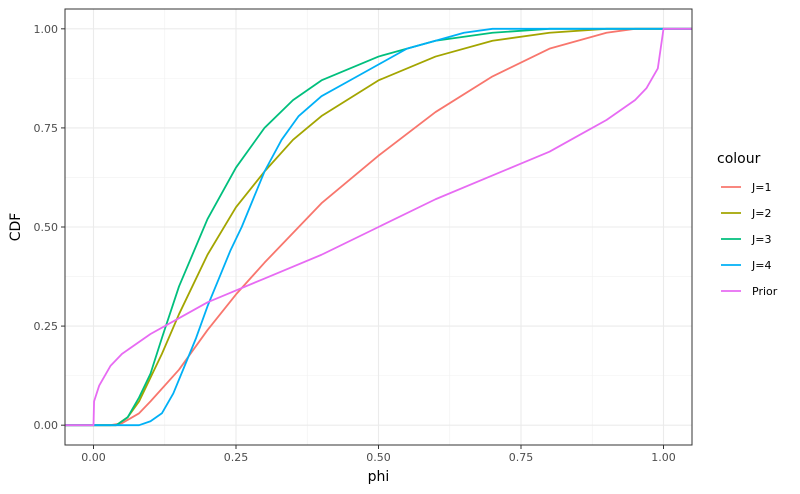 This screenshot has width=800, height=494. Describe the element at coordinates (93, 457) in the screenshot. I see `x-tick-label: 0.00` at that location.